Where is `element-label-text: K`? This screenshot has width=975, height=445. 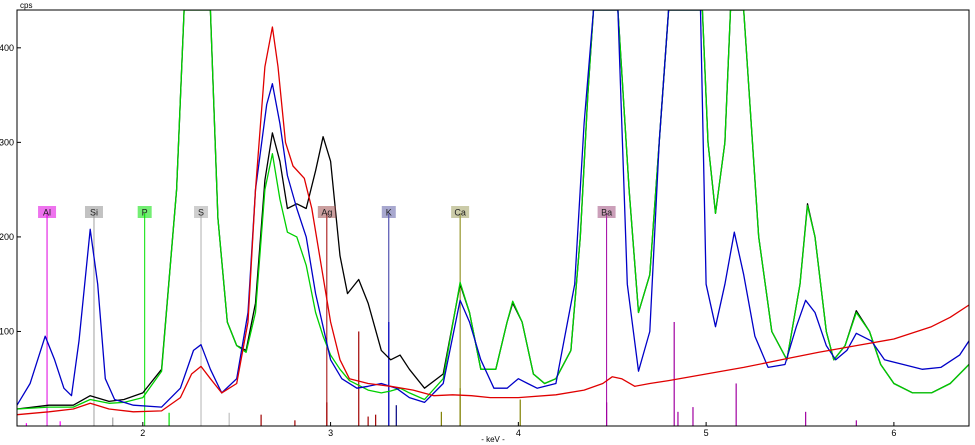 element-label-text: K is located at coordinates (389, 213).